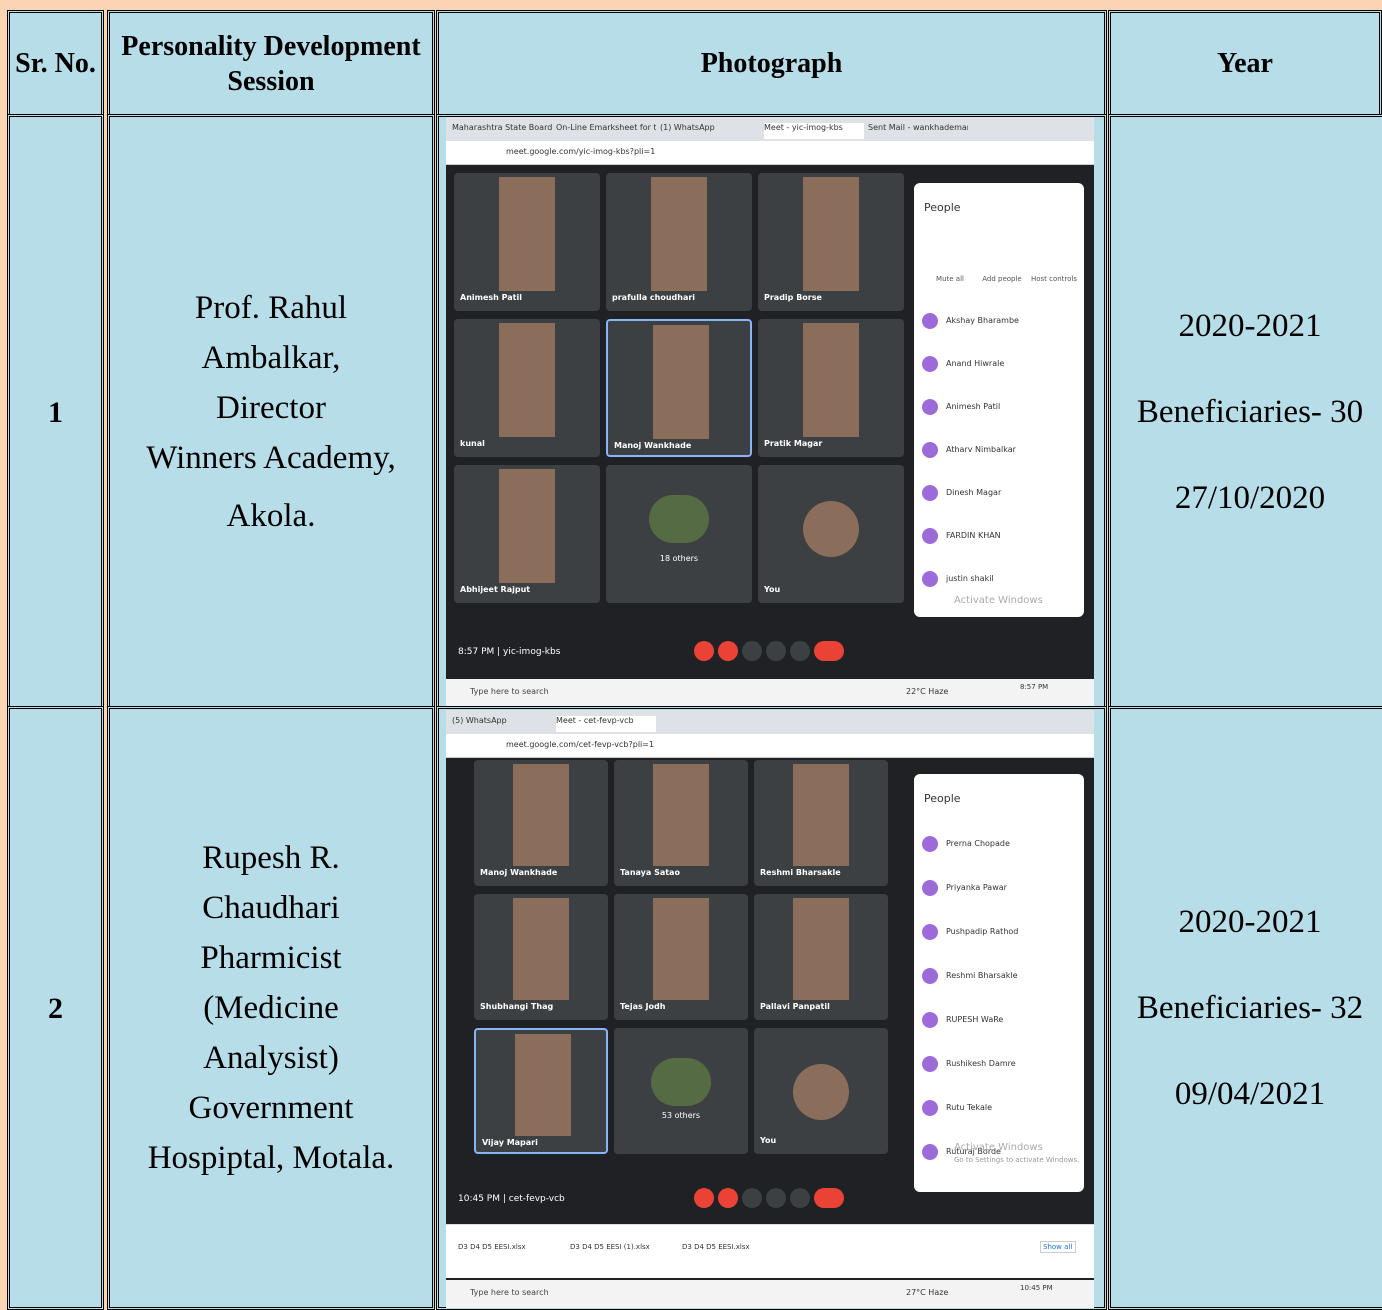  Describe the element at coordinates (580, 744) in the screenshot. I see `url: meet.google.com/cet-fevp-vcb?pli=1` at that location.